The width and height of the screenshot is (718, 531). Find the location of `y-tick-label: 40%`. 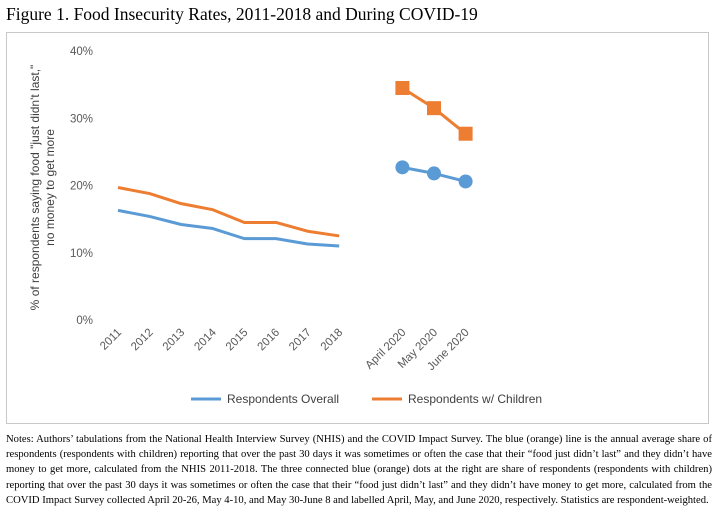

y-tick-label: 40% is located at coordinates (81, 52).